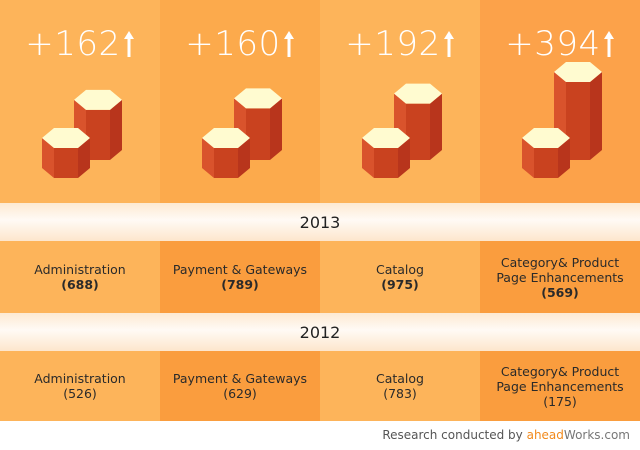 This screenshot has height=450, width=640. What do you see at coordinates (454, 435) in the screenshot?
I see `credit-prefix: Research conducted by` at bounding box center [454, 435].